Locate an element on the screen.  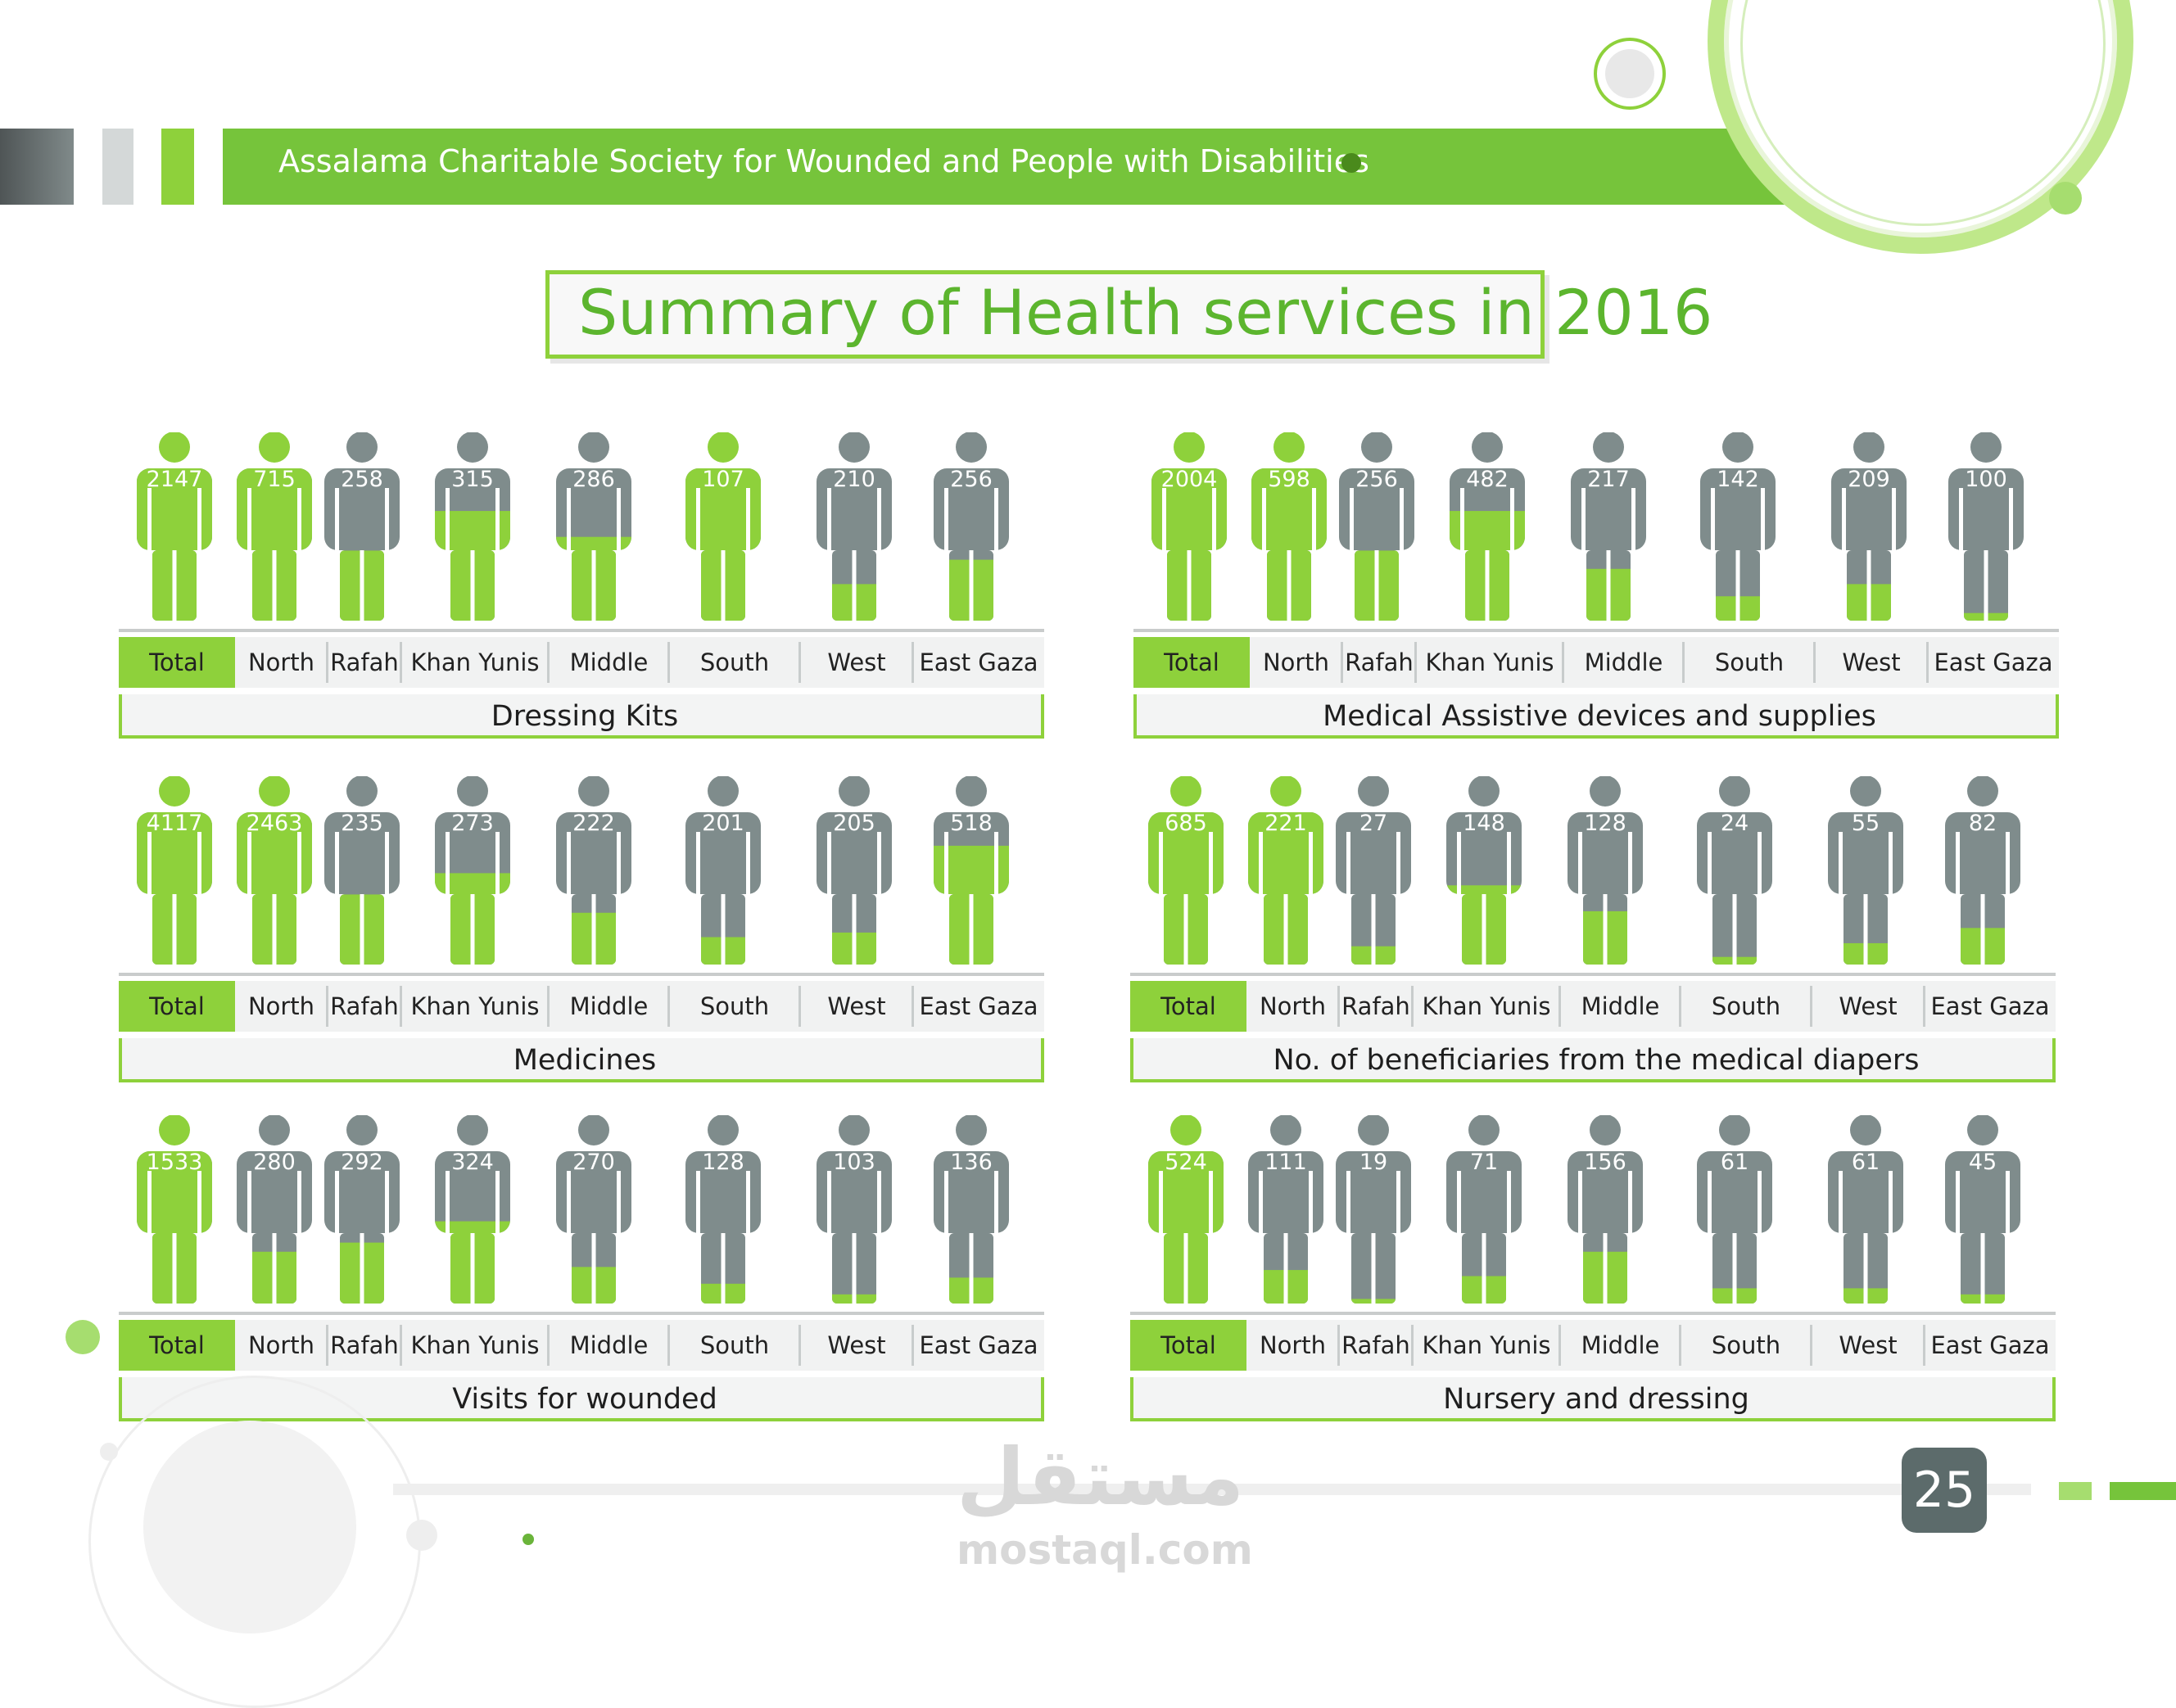
data-label: 156 is located at coordinates (1605, 1162).